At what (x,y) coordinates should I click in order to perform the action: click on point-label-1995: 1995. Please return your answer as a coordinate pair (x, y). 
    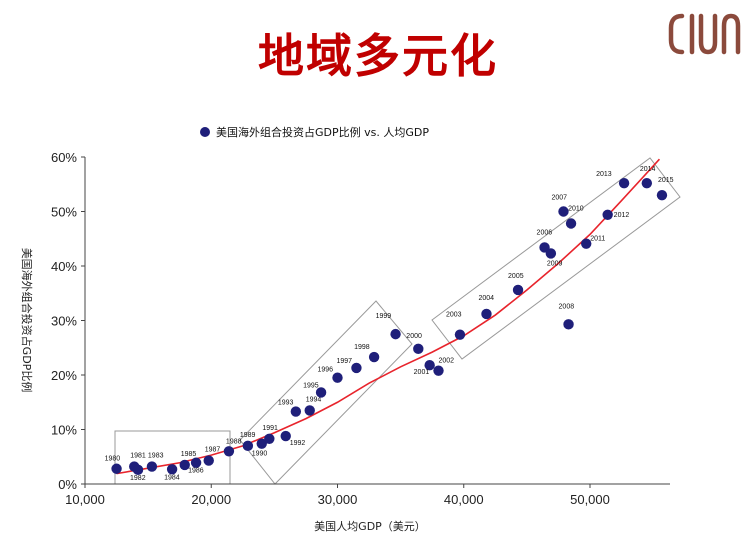
    Looking at the image, I should click on (311, 385).